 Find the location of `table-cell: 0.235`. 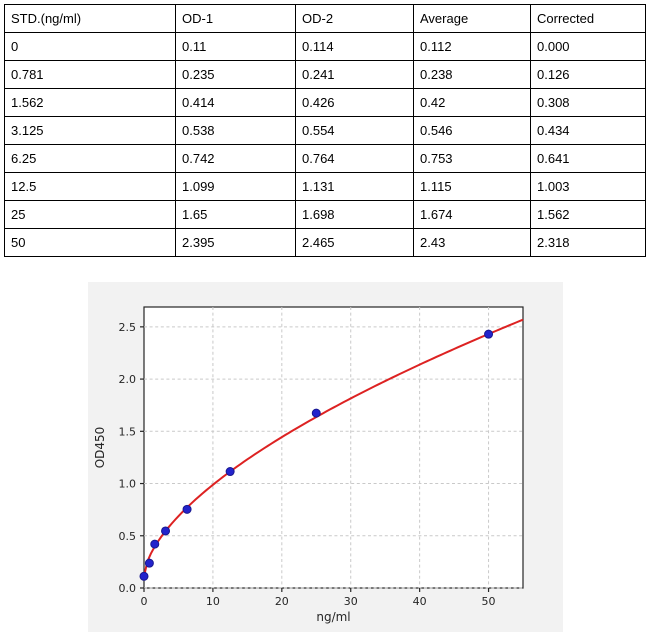

table-cell: 0.235 is located at coordinates (235, 74).